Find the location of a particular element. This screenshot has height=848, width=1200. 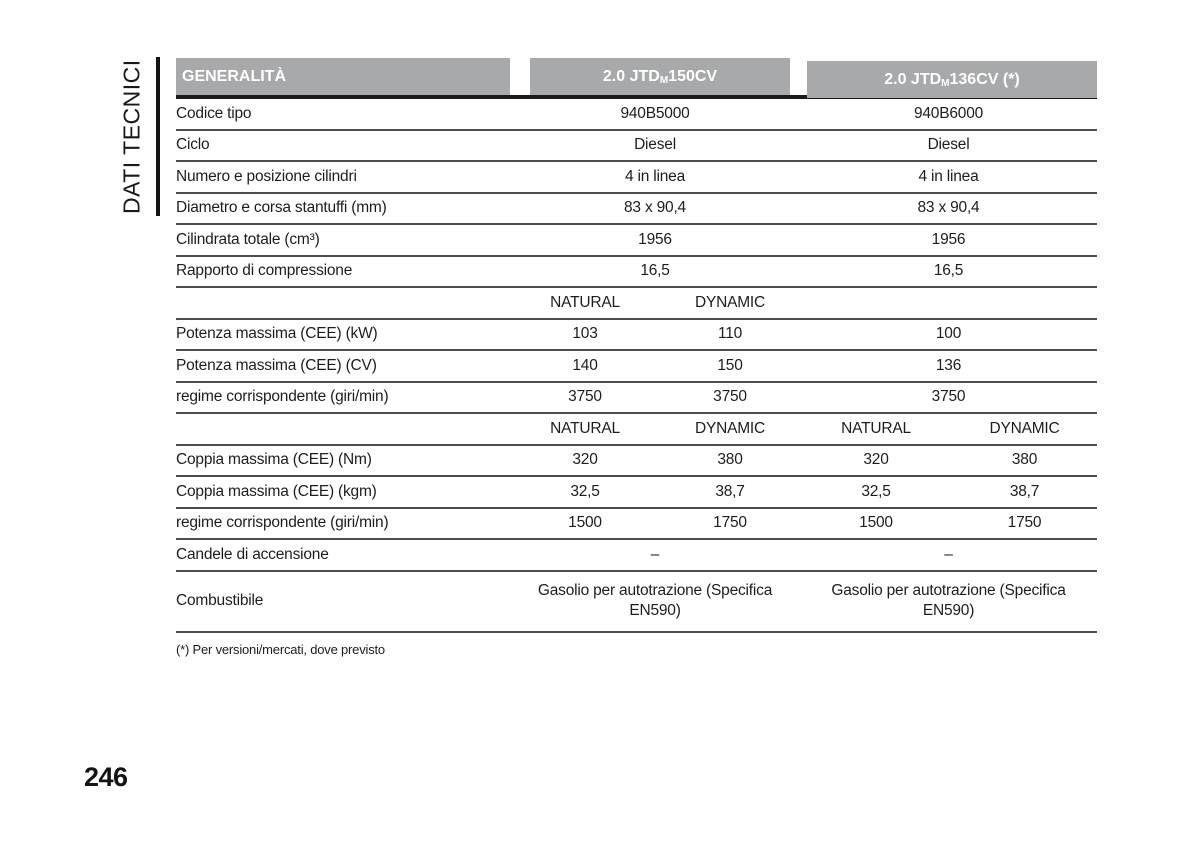

value-dynamic-136: 380 is located at coordinates (1024, 460).